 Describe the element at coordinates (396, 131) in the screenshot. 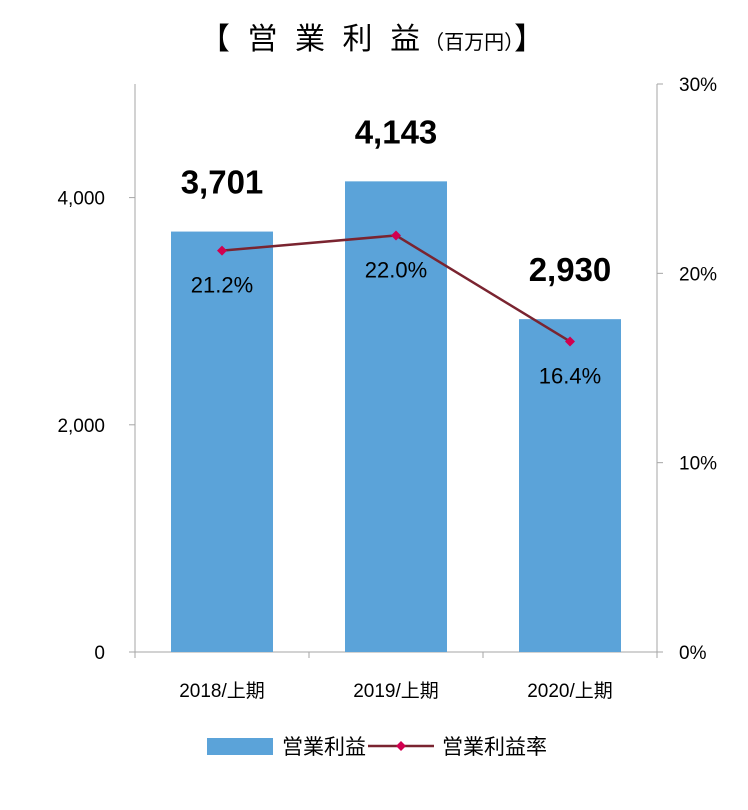

I see `bar-value-label: 4,143` at that location.